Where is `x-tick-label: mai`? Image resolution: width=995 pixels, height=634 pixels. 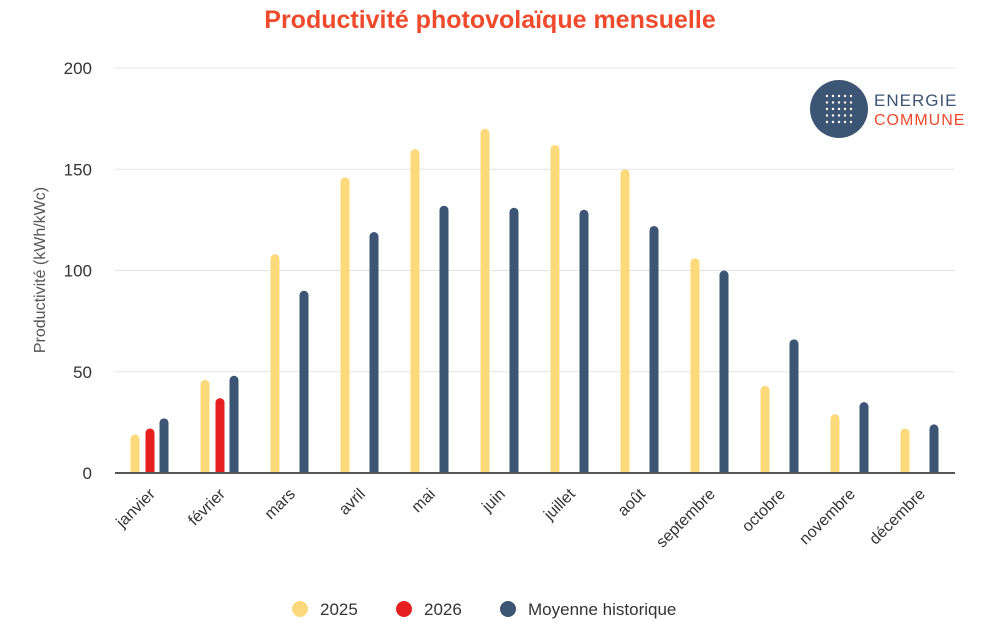 x-tick-label: mai is located at coordinates (424, 501).